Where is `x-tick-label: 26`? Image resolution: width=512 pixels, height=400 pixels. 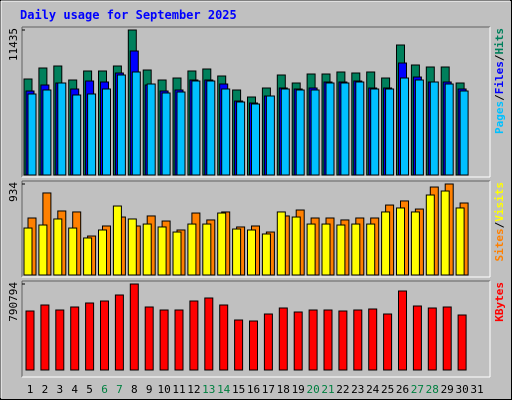
x-tick-label: 26 is located at coordinates (402, 389).